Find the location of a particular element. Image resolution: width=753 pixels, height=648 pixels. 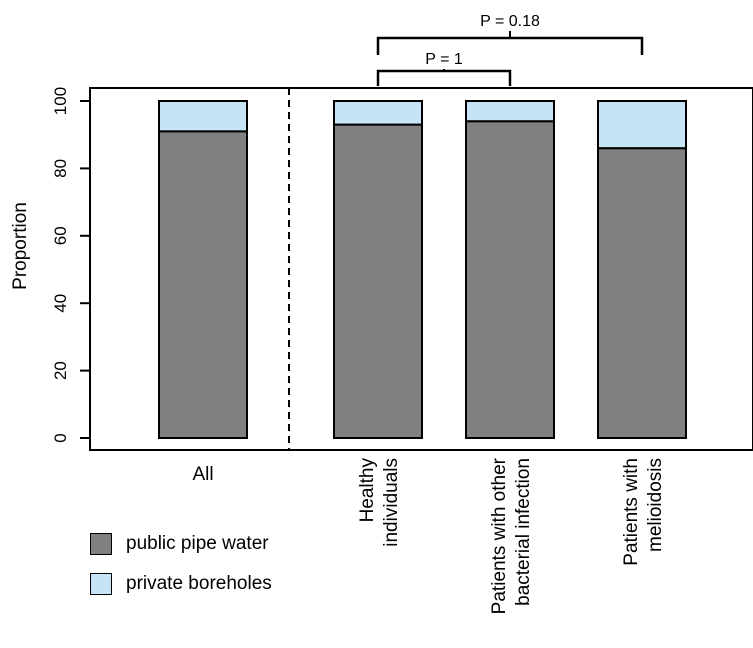

y-tick-label: 100 is located at coordinates (60, 101).